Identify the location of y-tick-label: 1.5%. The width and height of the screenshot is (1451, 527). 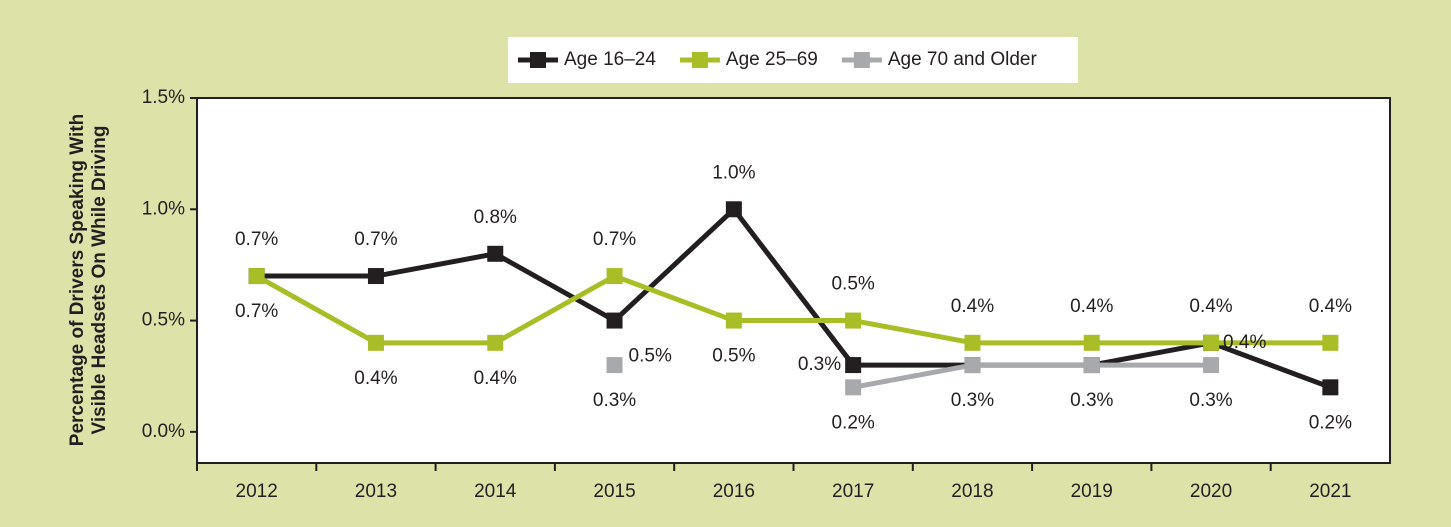
(163, 97).